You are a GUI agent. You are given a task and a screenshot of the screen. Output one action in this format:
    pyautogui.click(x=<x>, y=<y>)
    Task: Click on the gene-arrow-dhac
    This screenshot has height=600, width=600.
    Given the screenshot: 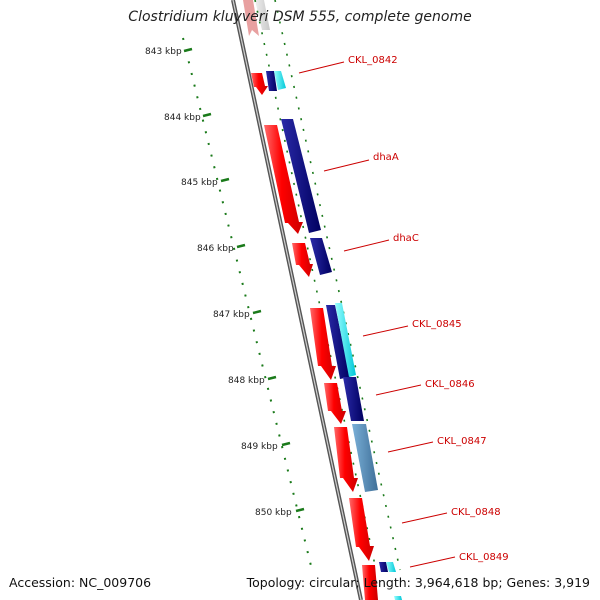 What is the action you would take?
    pyautogui.click(x=302, y=260)
    